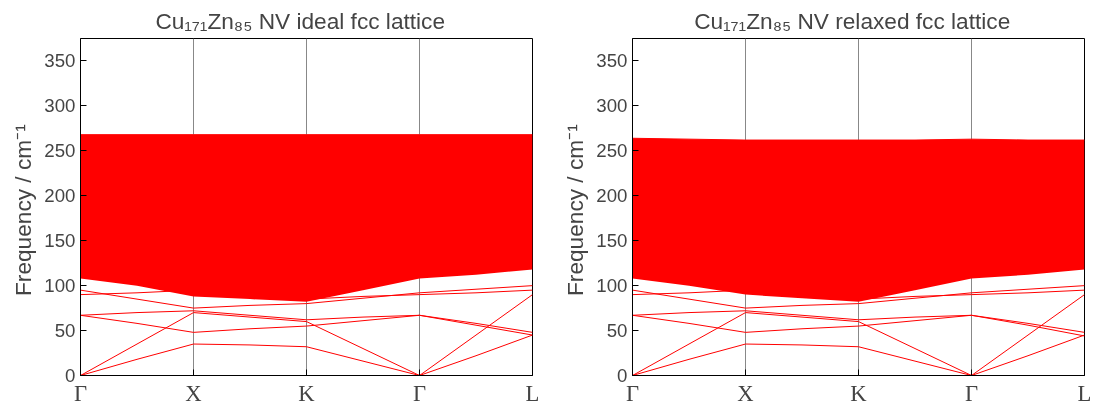 The width and height of the screenshot is (1109, 412). What do you see at coordinates (852, 20) in the screenshot?
I see `chart-title: Cu₁₇₁Zn₈₅ NV relaxed fcc lattice` at bounding box center [852, 20].